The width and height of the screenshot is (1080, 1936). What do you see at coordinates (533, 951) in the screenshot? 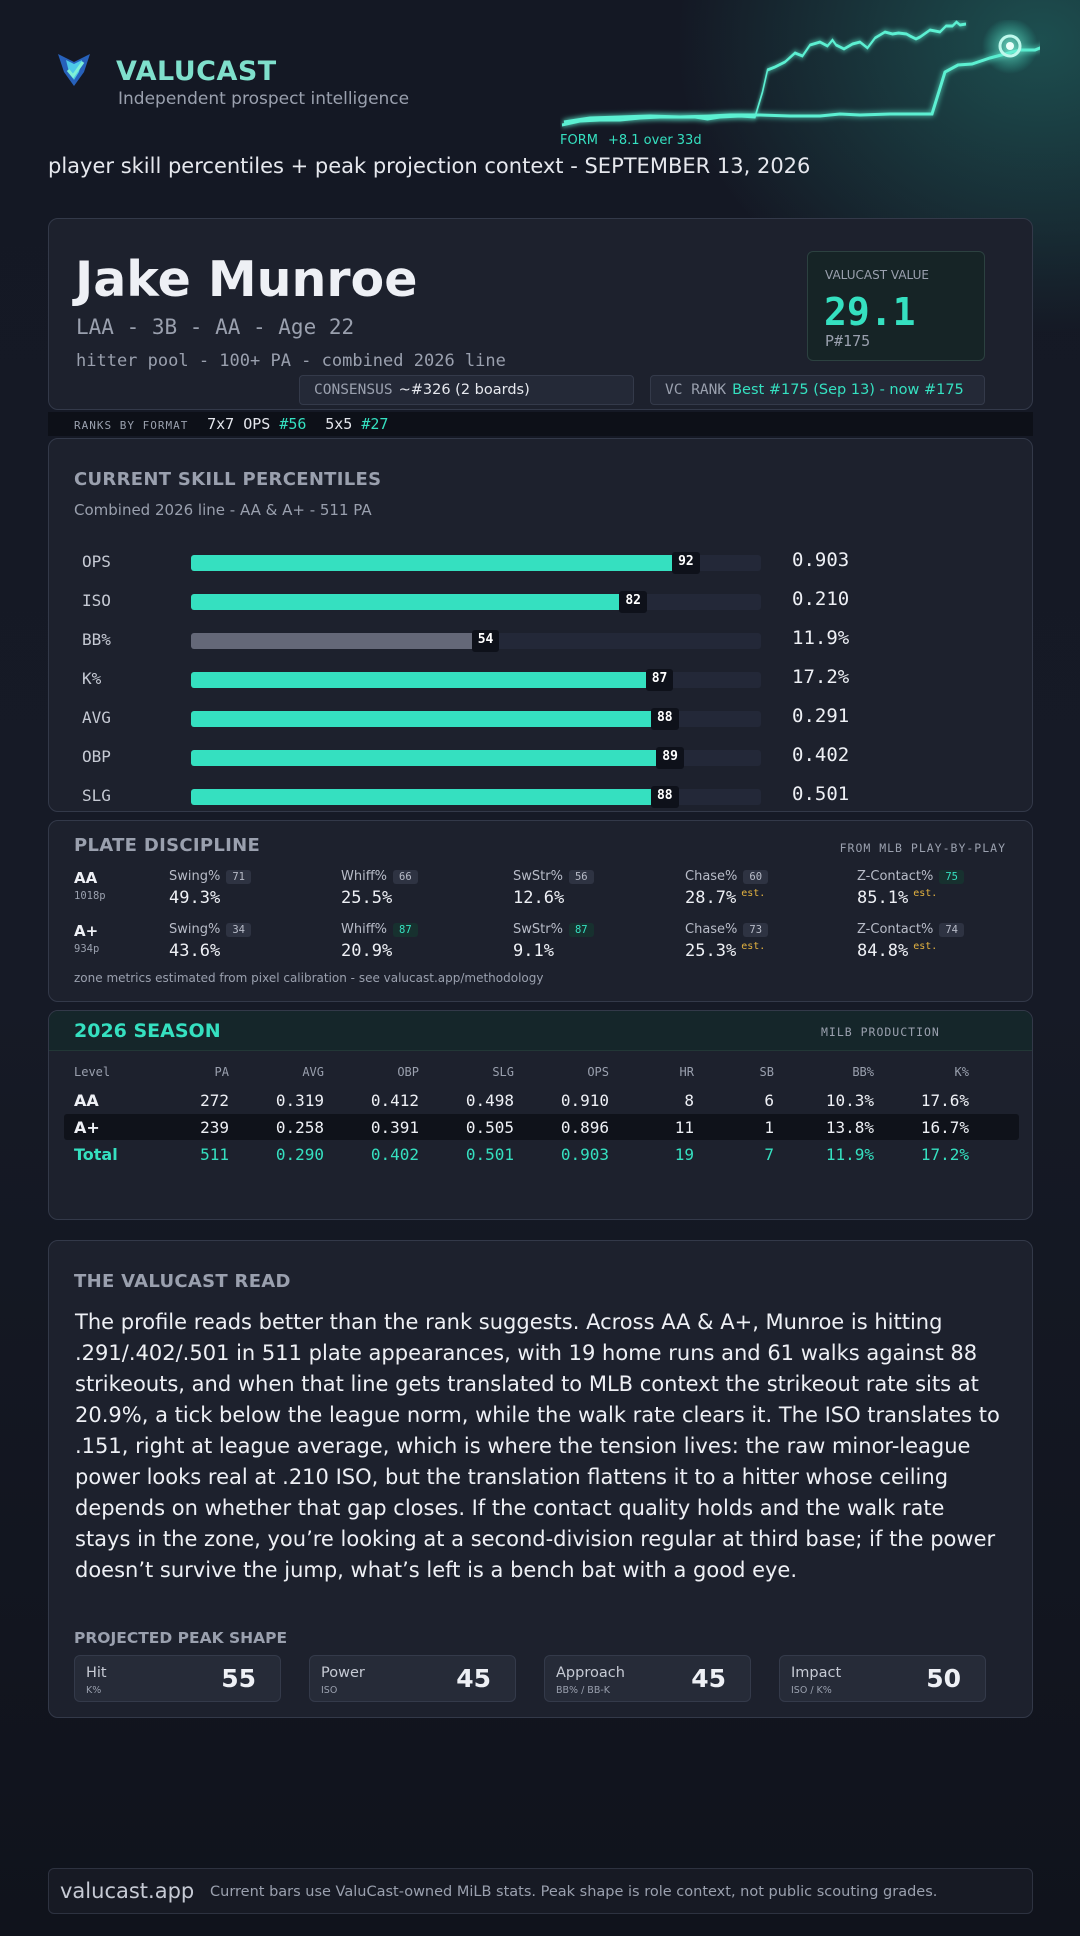
I see `metric-value: 9.1%` at bounding box center [533, 951].